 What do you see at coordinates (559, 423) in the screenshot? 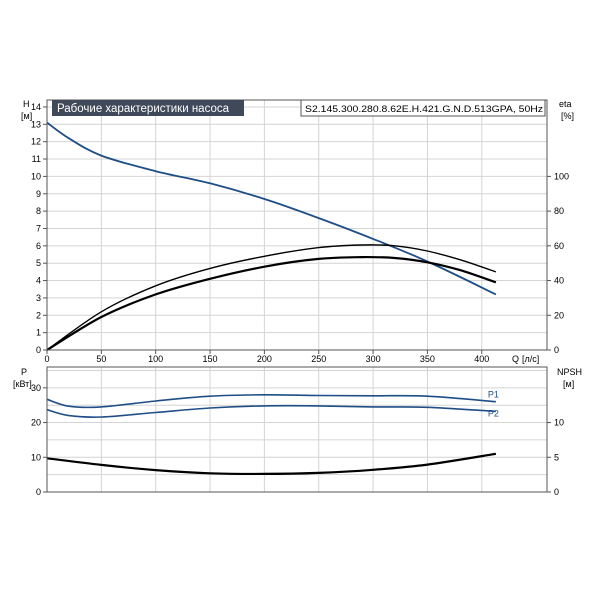
I see `y2-tick-label: 10` at bounding box center [559, 423].